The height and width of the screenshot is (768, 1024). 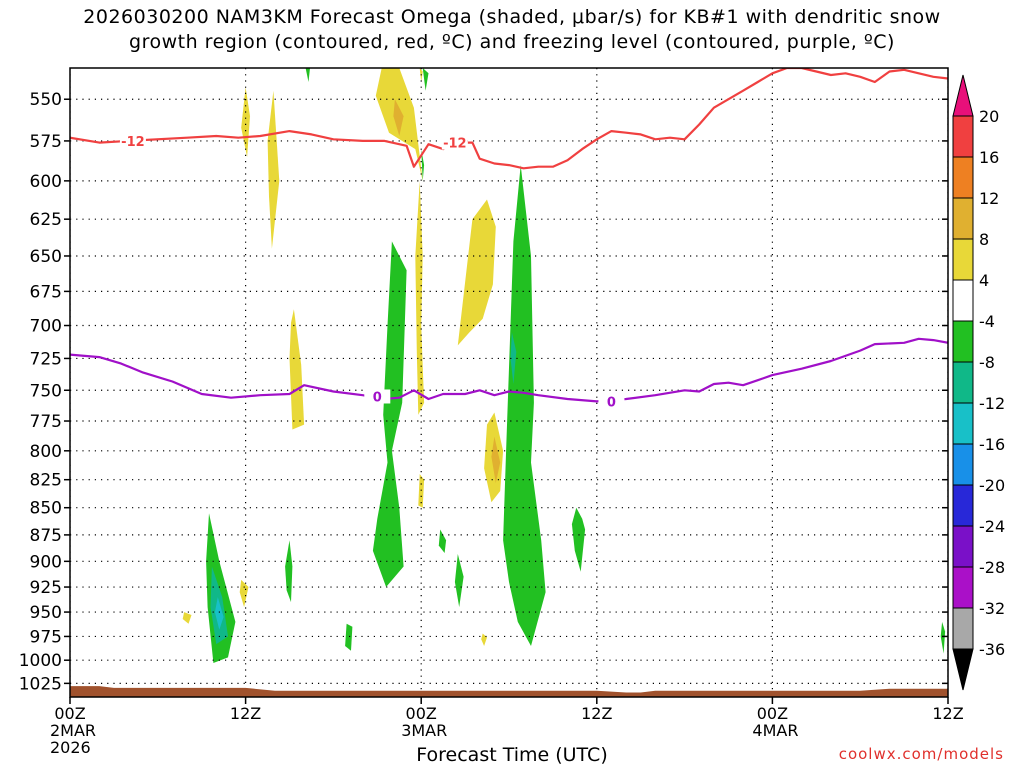 I want to click on colorbar-label-13: -36, so click(x=992, y=649).